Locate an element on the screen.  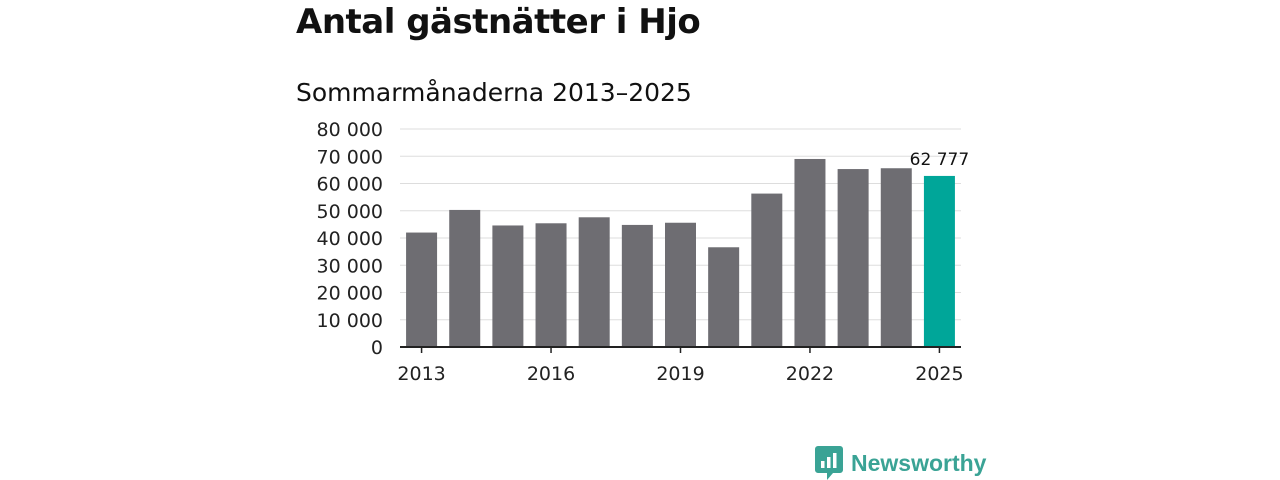
y-tick-label: 50 000 is located at coordinates (350, 212).